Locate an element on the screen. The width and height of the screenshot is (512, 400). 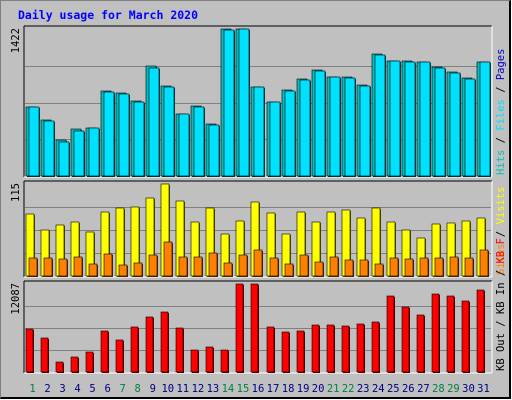
day-label: 8 is located at coordinates (138, 389).